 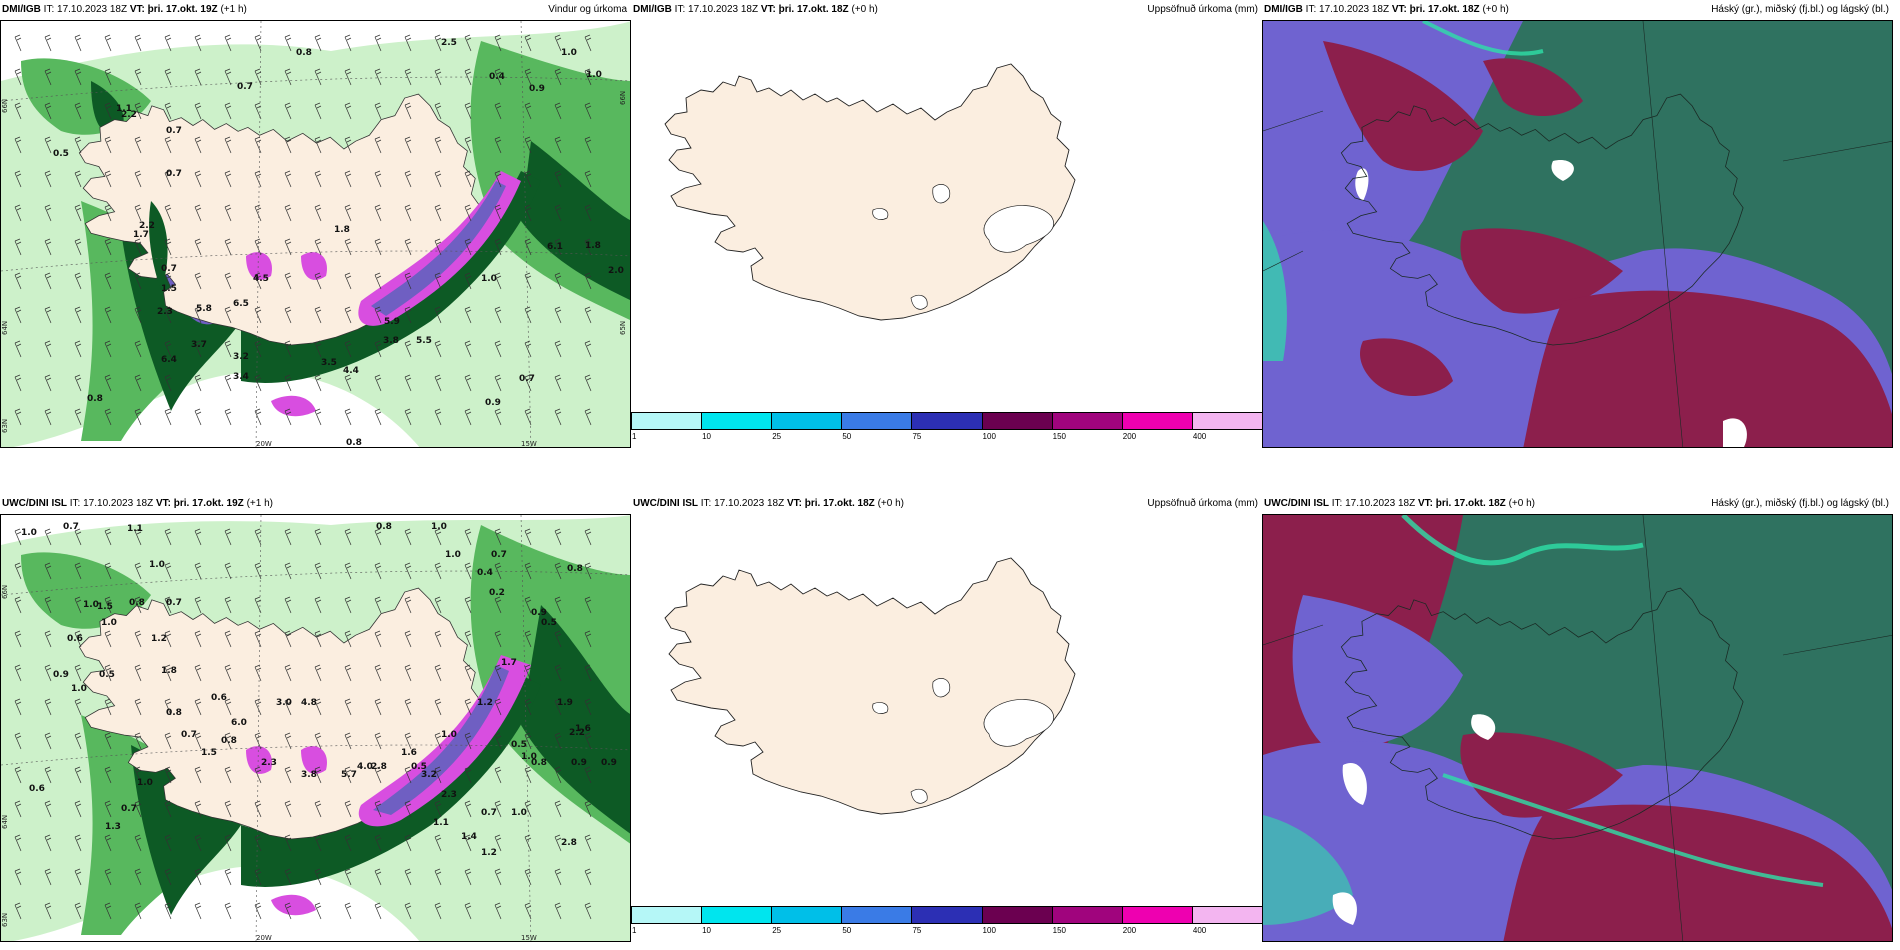 I want to click on vt-value: þri. 17.okt. 19Z, so click(x=182, y=9).